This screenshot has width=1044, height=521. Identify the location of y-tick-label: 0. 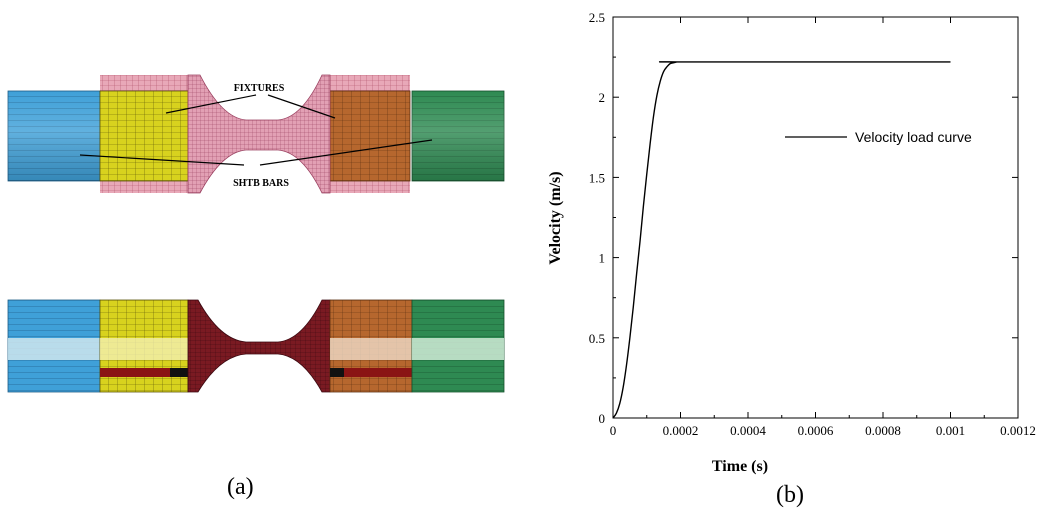
(602, 418).